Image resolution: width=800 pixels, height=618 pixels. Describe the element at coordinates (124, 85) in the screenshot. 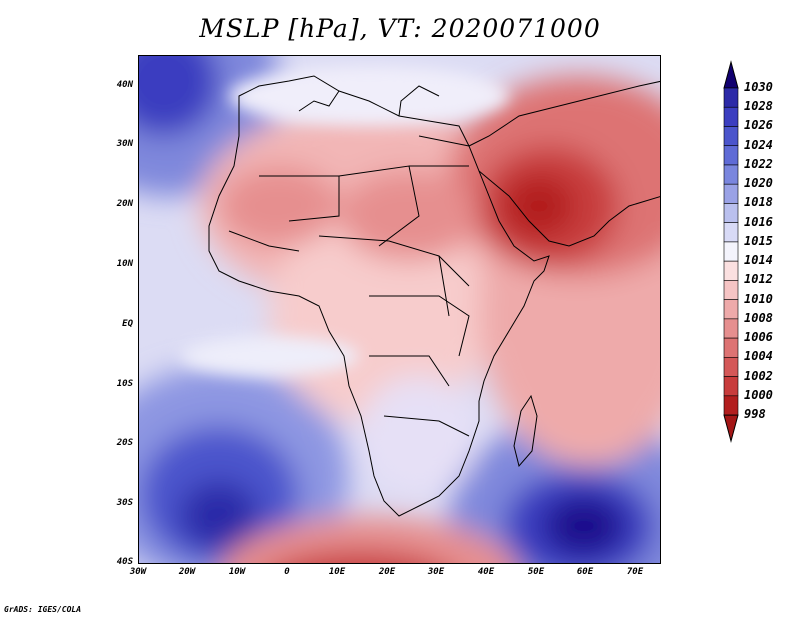

I see `lat-label-40n: 40N` at that location.